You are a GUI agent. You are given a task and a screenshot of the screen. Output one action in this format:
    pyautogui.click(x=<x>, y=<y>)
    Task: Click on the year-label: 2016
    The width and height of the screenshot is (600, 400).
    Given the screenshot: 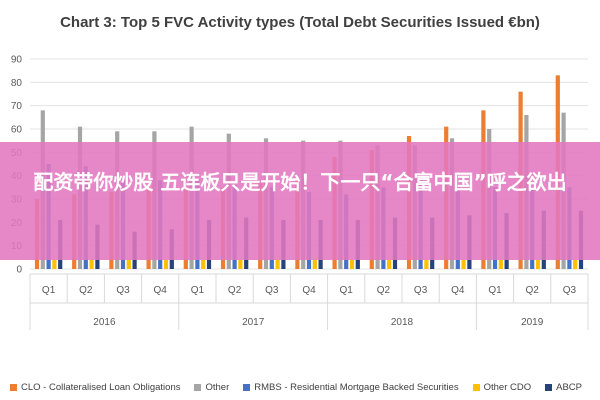 What is the action you would take?
    pyautogui.click(x=104, y=322)
    